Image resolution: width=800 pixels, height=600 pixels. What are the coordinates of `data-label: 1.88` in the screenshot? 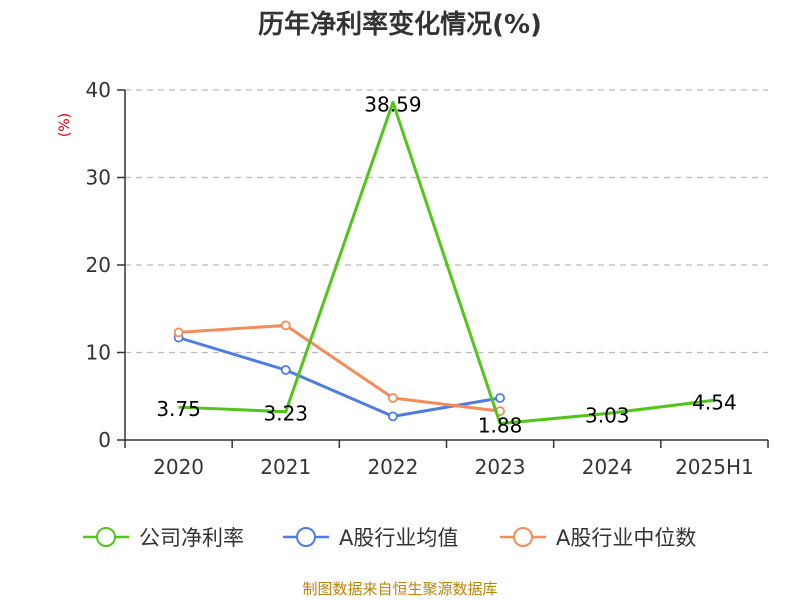 It's located at (500, 426).